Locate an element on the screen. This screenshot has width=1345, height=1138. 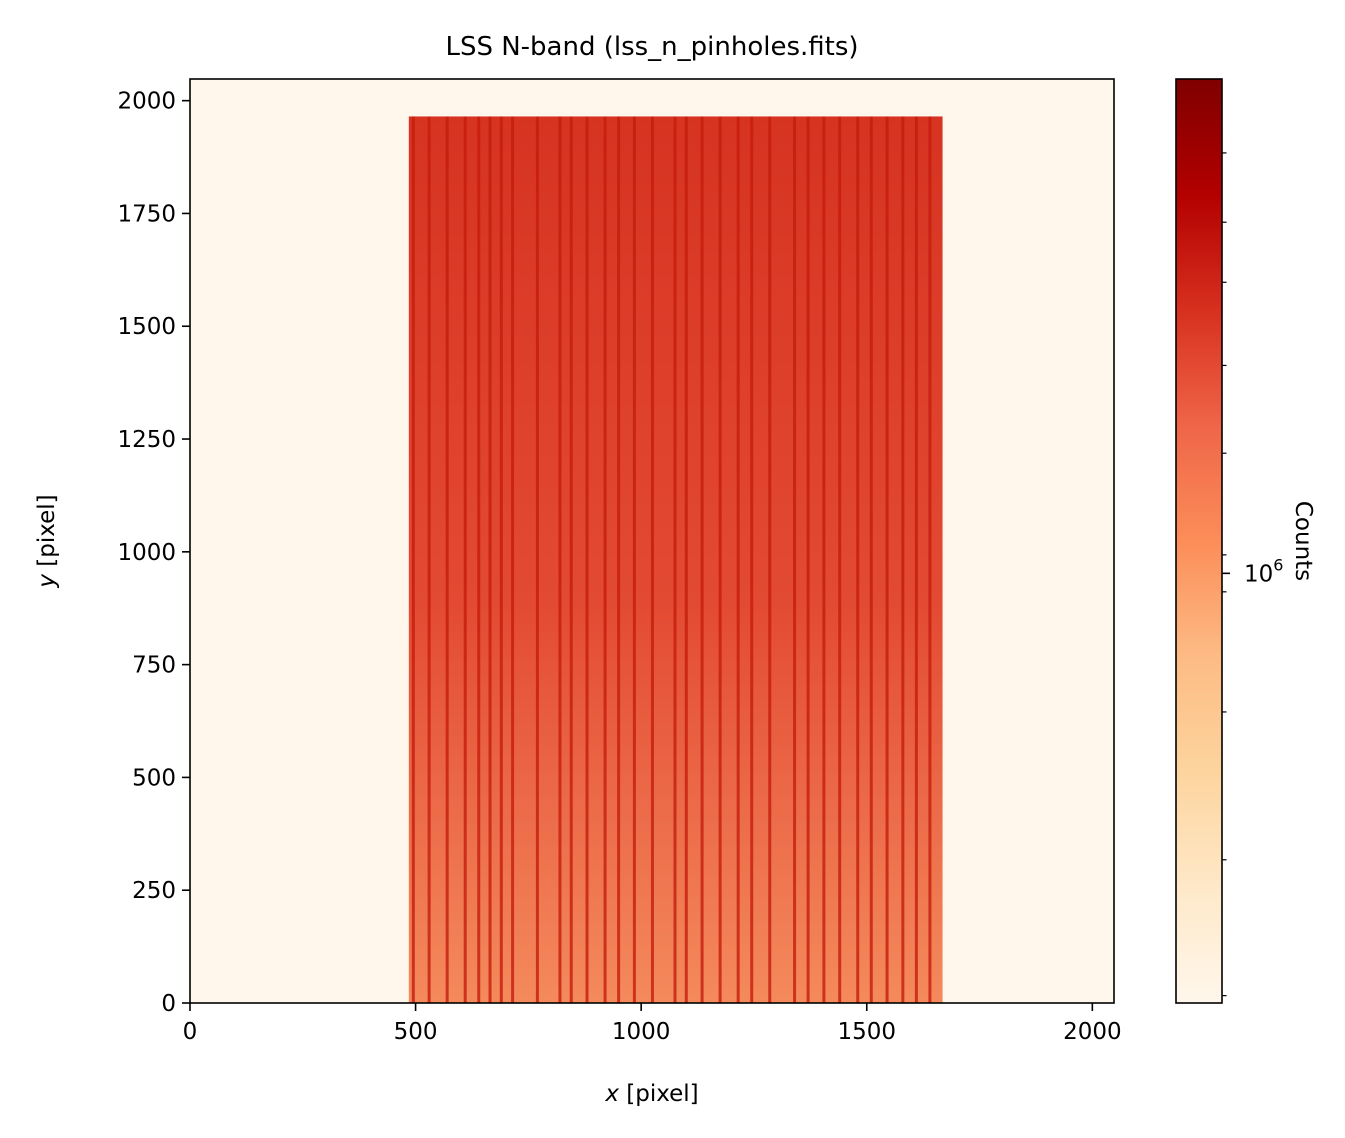
colorbar-tick-base: 10 is located at coordinates (1258, 574).